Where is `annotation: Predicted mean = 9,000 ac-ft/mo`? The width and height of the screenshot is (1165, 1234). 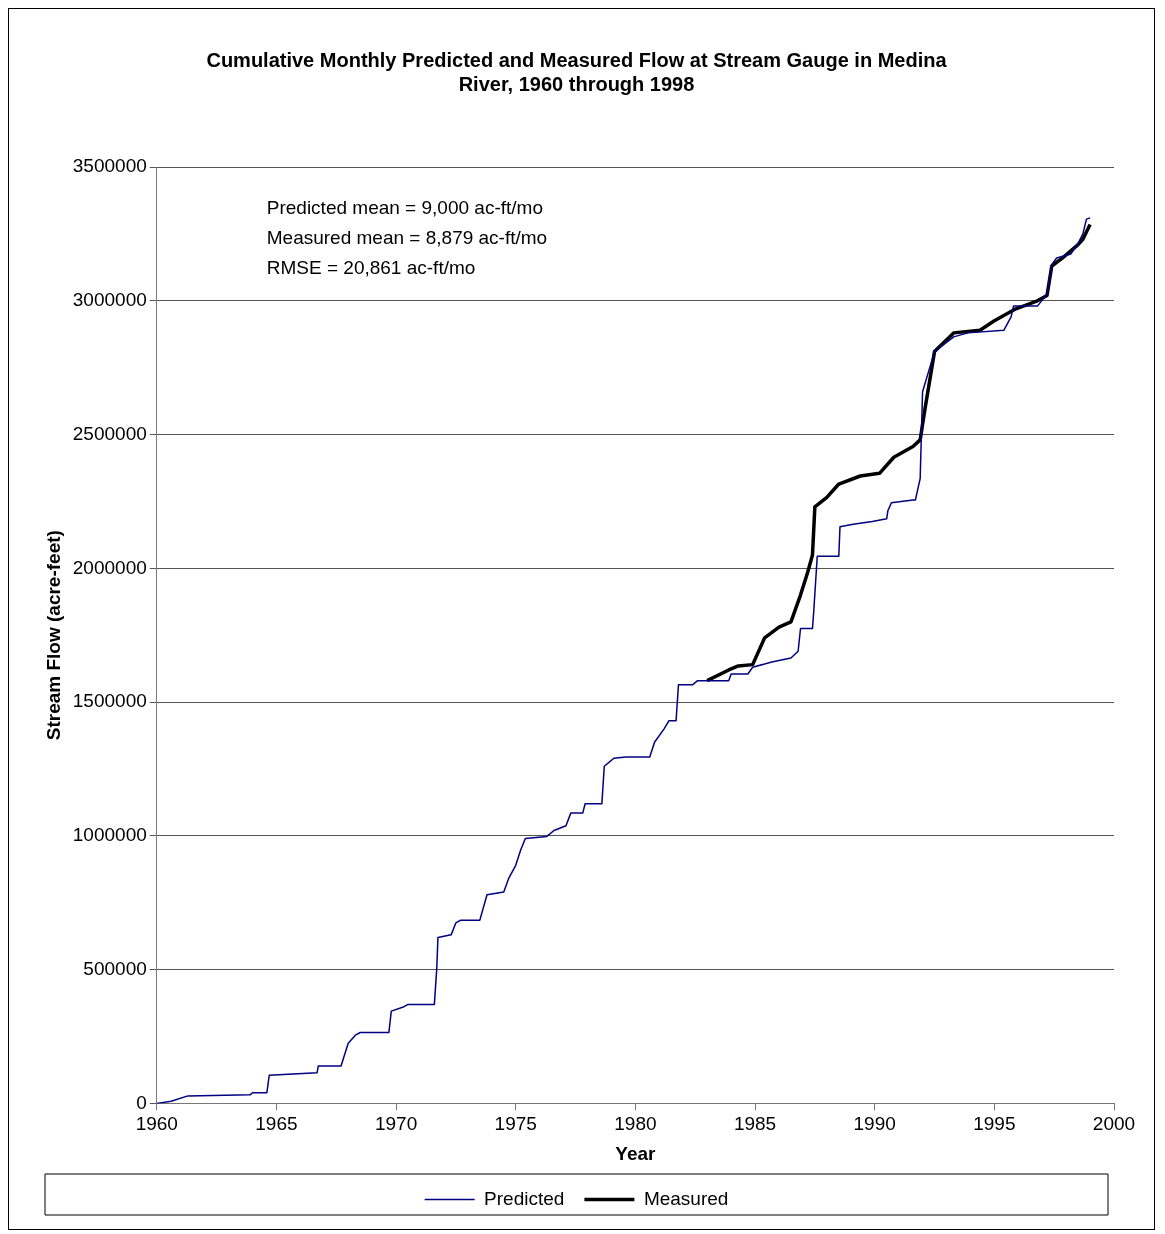
annotation: Predicted mean = 9,000 ac-ft/mo is located at coordinates (404, 207).